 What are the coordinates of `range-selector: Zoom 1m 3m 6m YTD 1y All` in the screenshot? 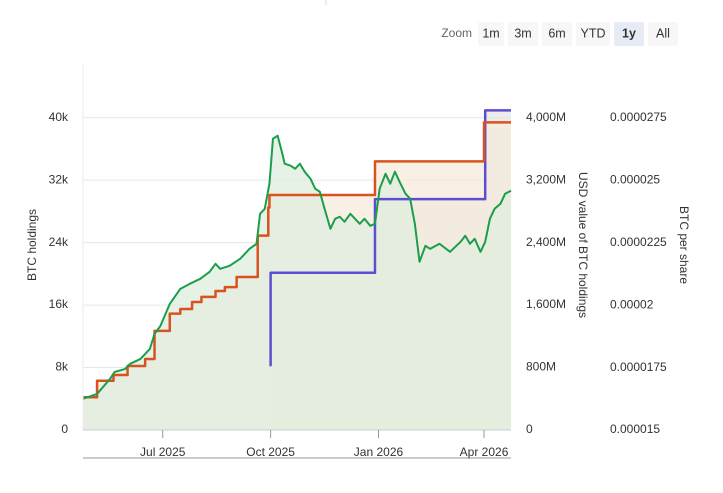 It's located at (559, 34).